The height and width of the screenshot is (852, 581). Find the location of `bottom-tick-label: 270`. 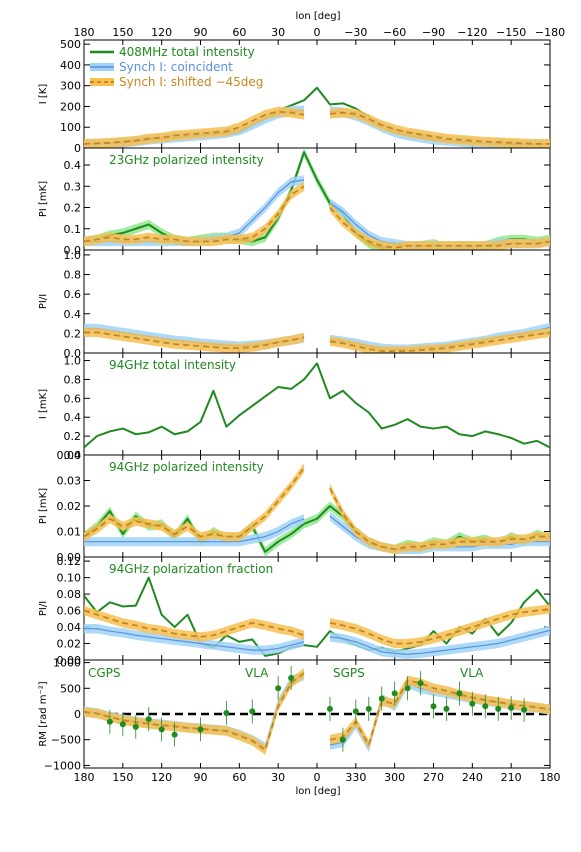

bottom-tick-label: 270 is located at coordinates (433, 777).